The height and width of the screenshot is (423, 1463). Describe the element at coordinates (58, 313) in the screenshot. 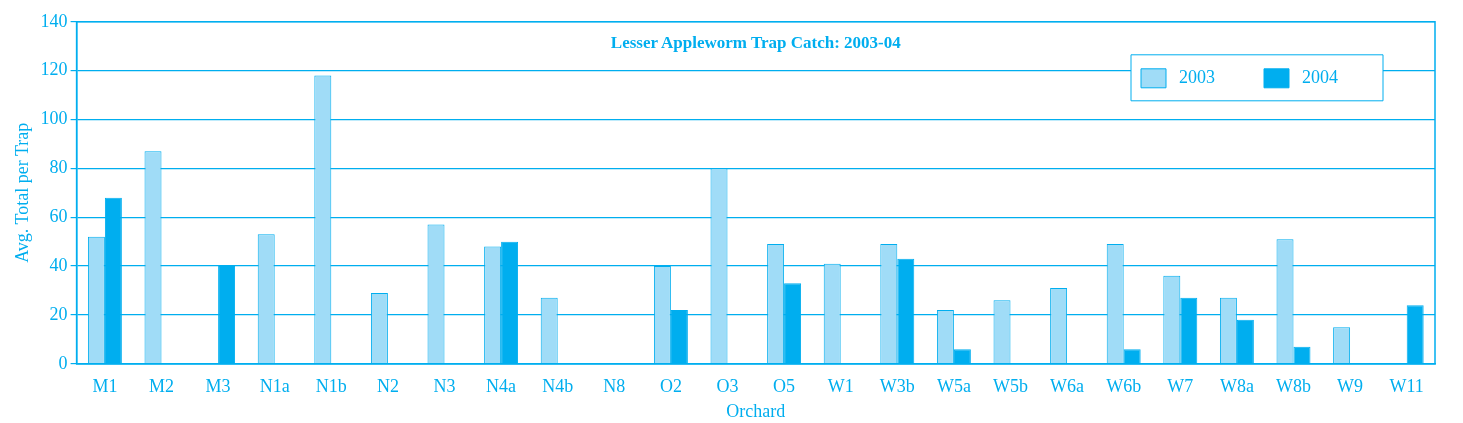

I see `y-tick-label: 20` at that location.